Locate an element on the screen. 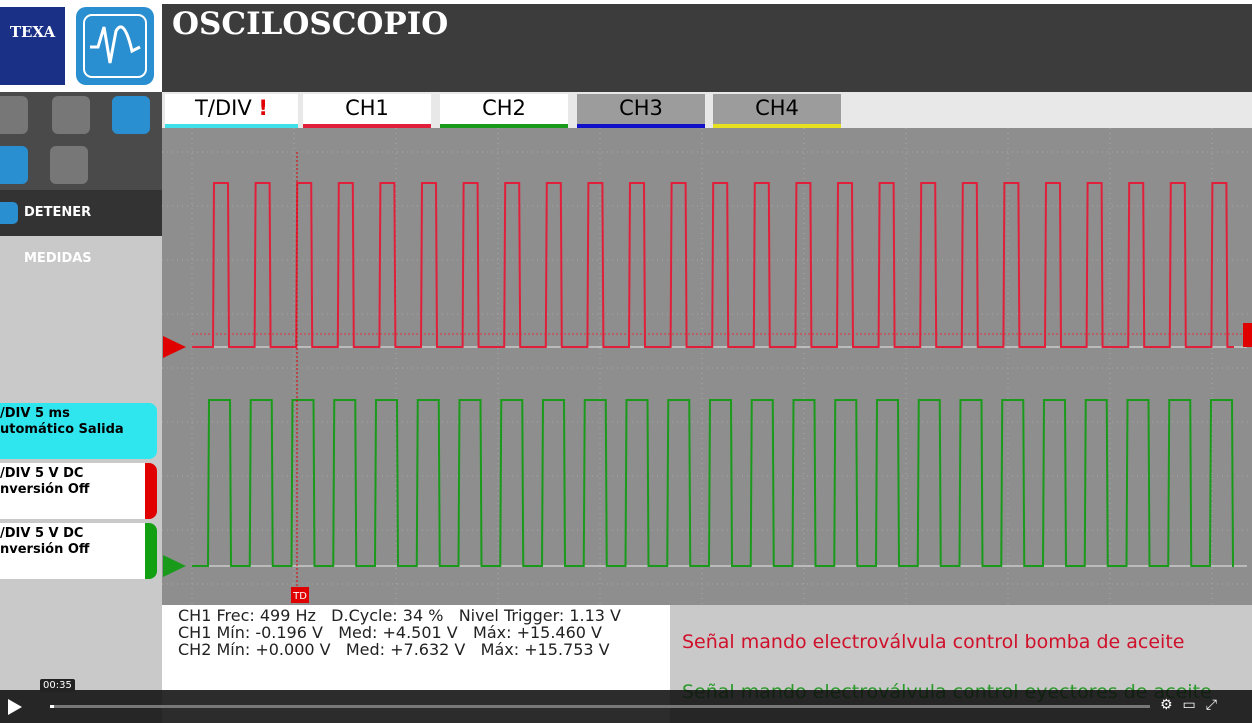 This screenshot has width=1252, height=723. meas: Nivel Trigger: 1.13 V is located at coordinates (539, 615).